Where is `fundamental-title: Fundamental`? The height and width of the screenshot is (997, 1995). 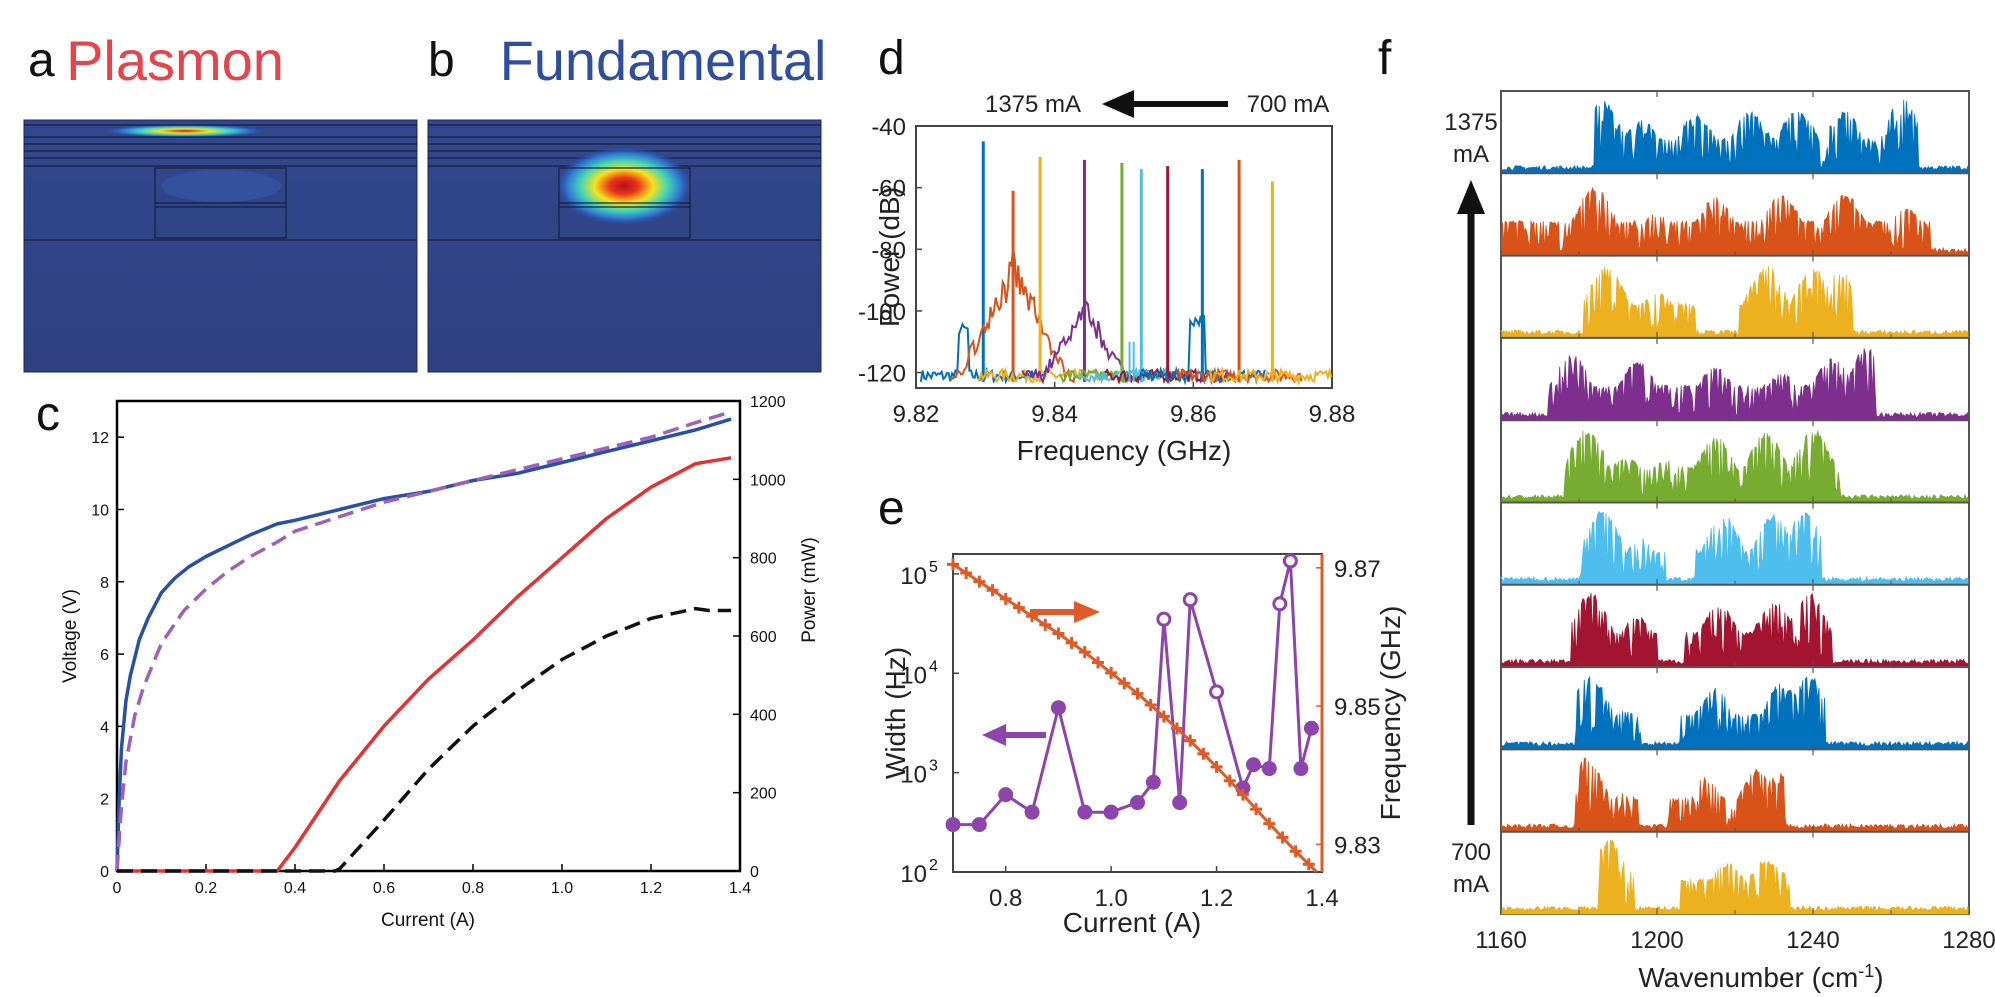
fundamental-title: Fundamental is located at coordinates (663, 60).